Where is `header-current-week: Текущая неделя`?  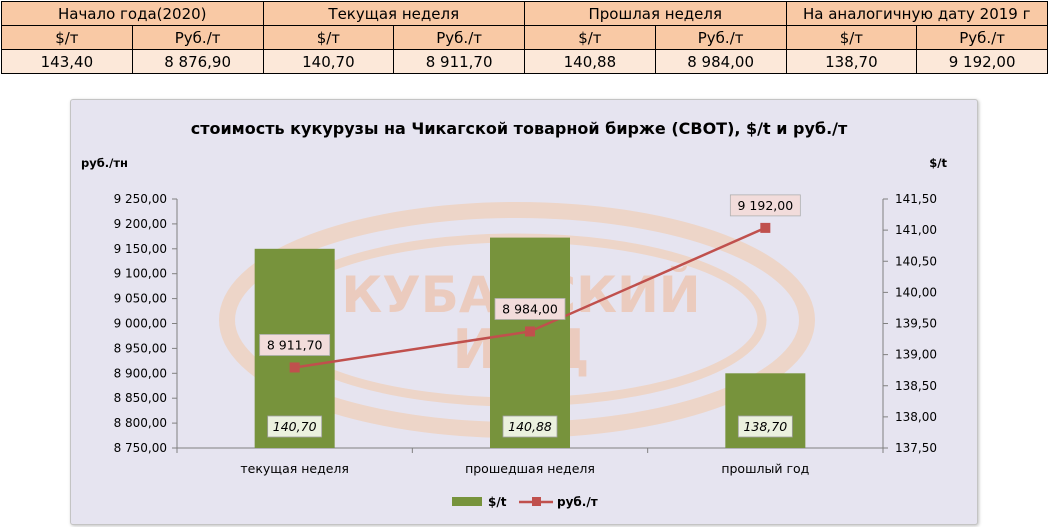 header-current-week: Текущая неделя is located at coordinates (393, 13).